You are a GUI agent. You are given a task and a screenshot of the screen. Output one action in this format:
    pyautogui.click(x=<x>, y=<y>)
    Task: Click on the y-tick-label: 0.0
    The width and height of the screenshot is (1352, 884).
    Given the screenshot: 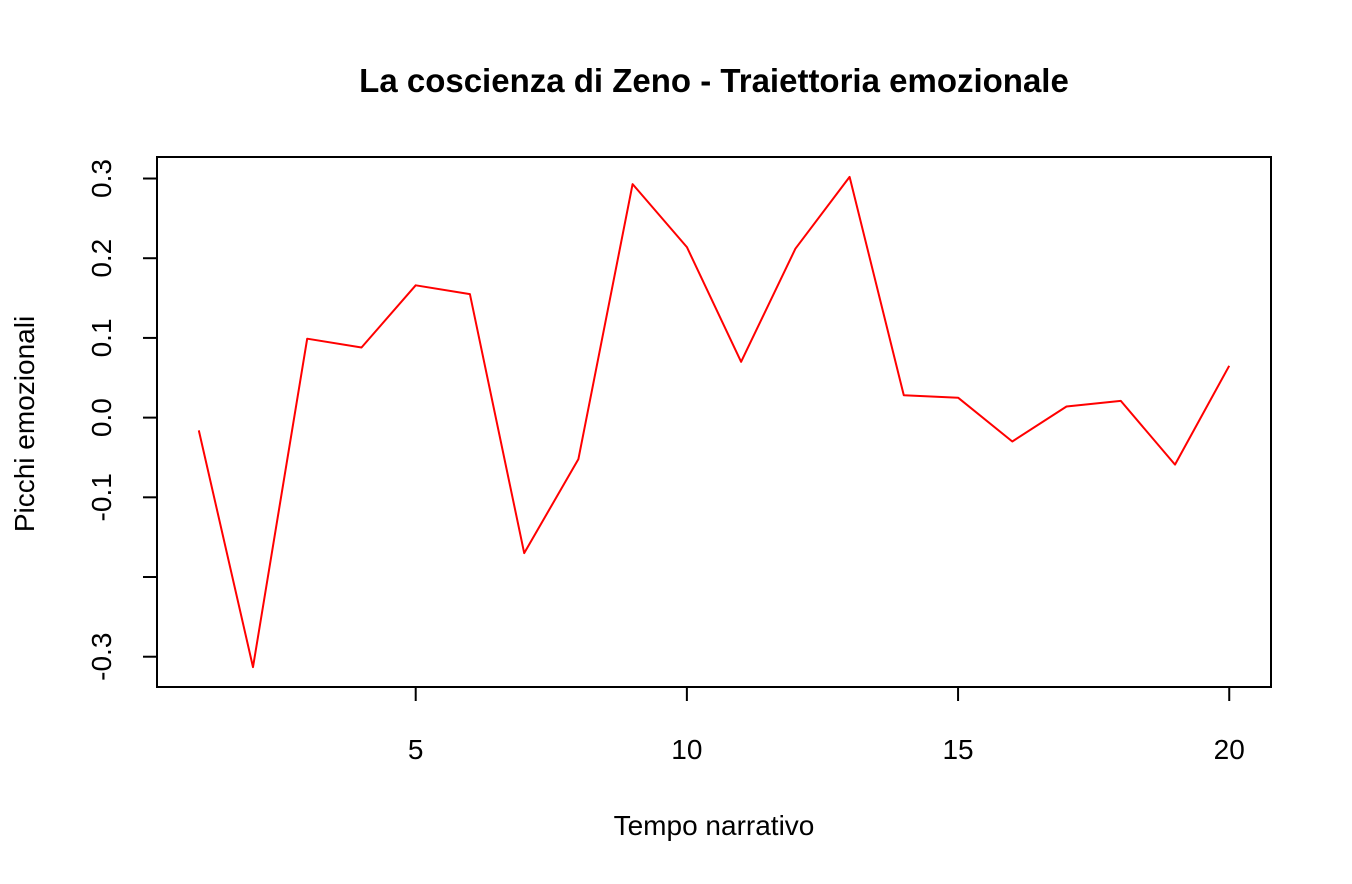 What is the action you would take?
    pyautogui.click(x=101, y=417)
    